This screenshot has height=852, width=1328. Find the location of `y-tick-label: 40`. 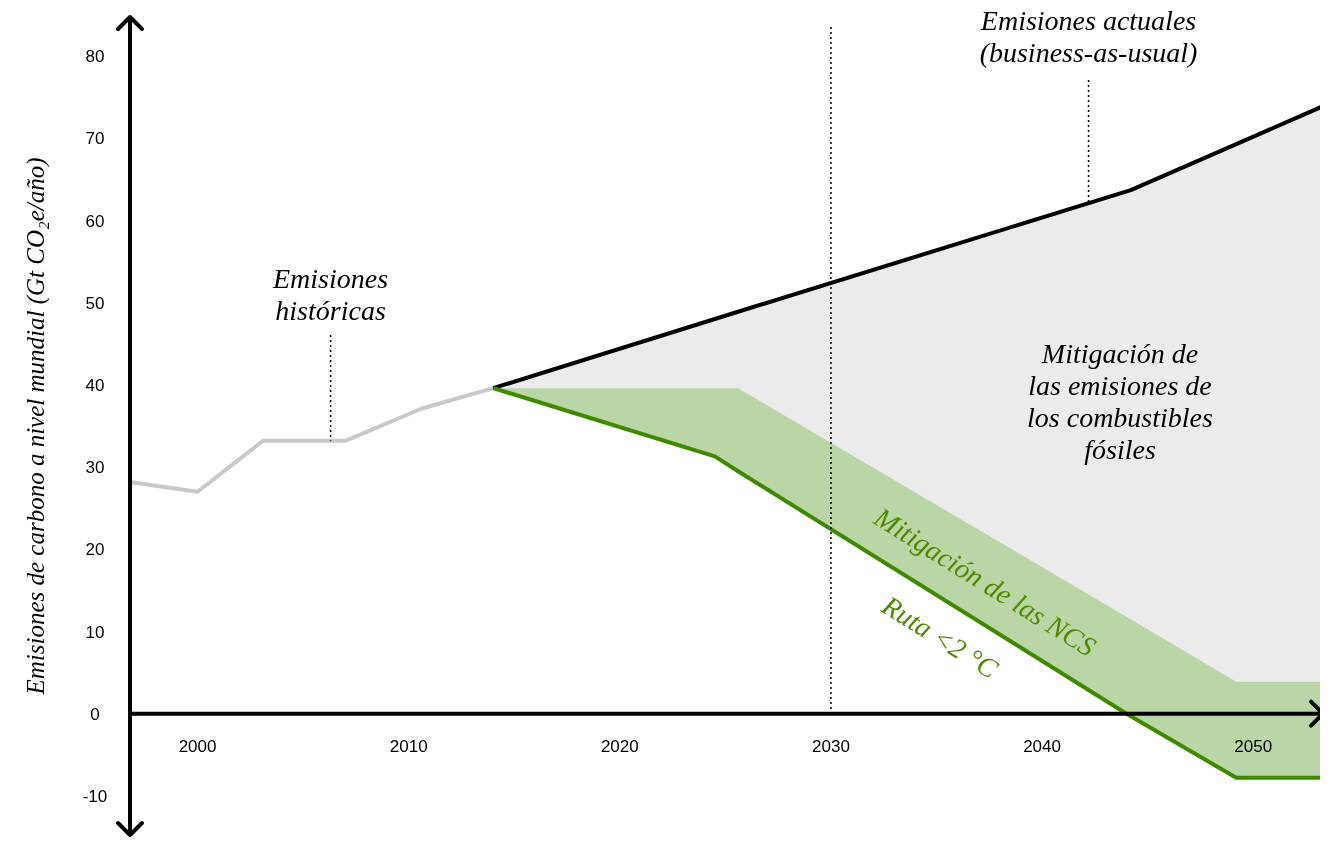

y-tick-label: 40 is located at coordinates (95, 385).